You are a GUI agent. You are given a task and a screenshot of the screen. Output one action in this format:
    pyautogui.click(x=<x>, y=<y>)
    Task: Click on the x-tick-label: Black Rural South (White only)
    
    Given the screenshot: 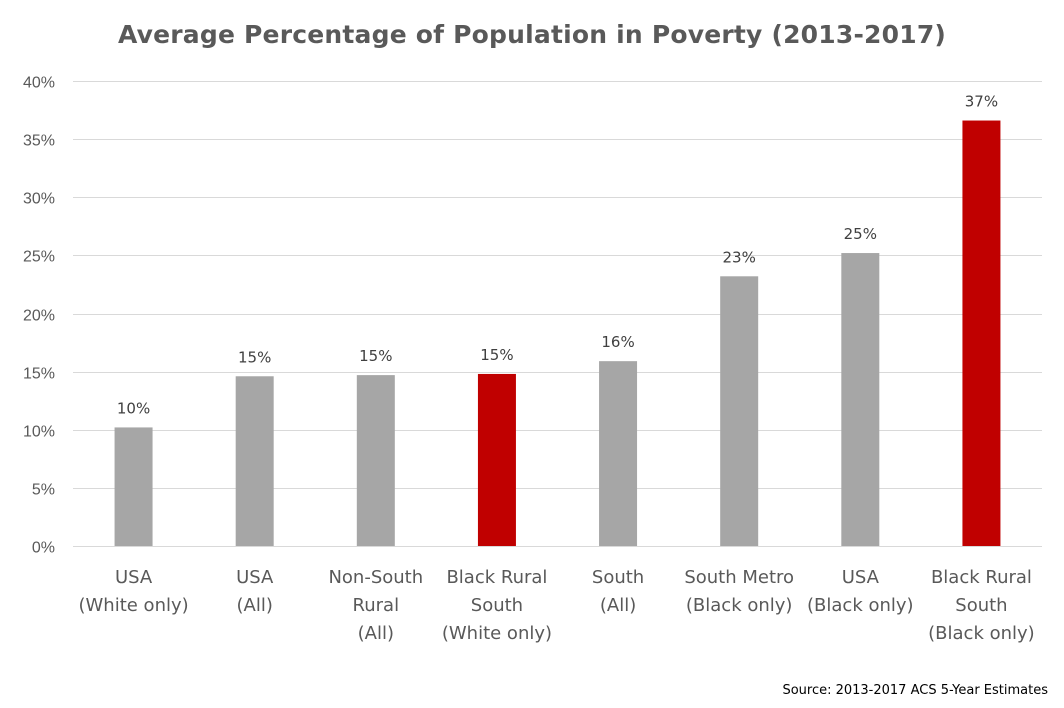 What is the action you would take?
    pyautogui.click(x=497, y=605)
    